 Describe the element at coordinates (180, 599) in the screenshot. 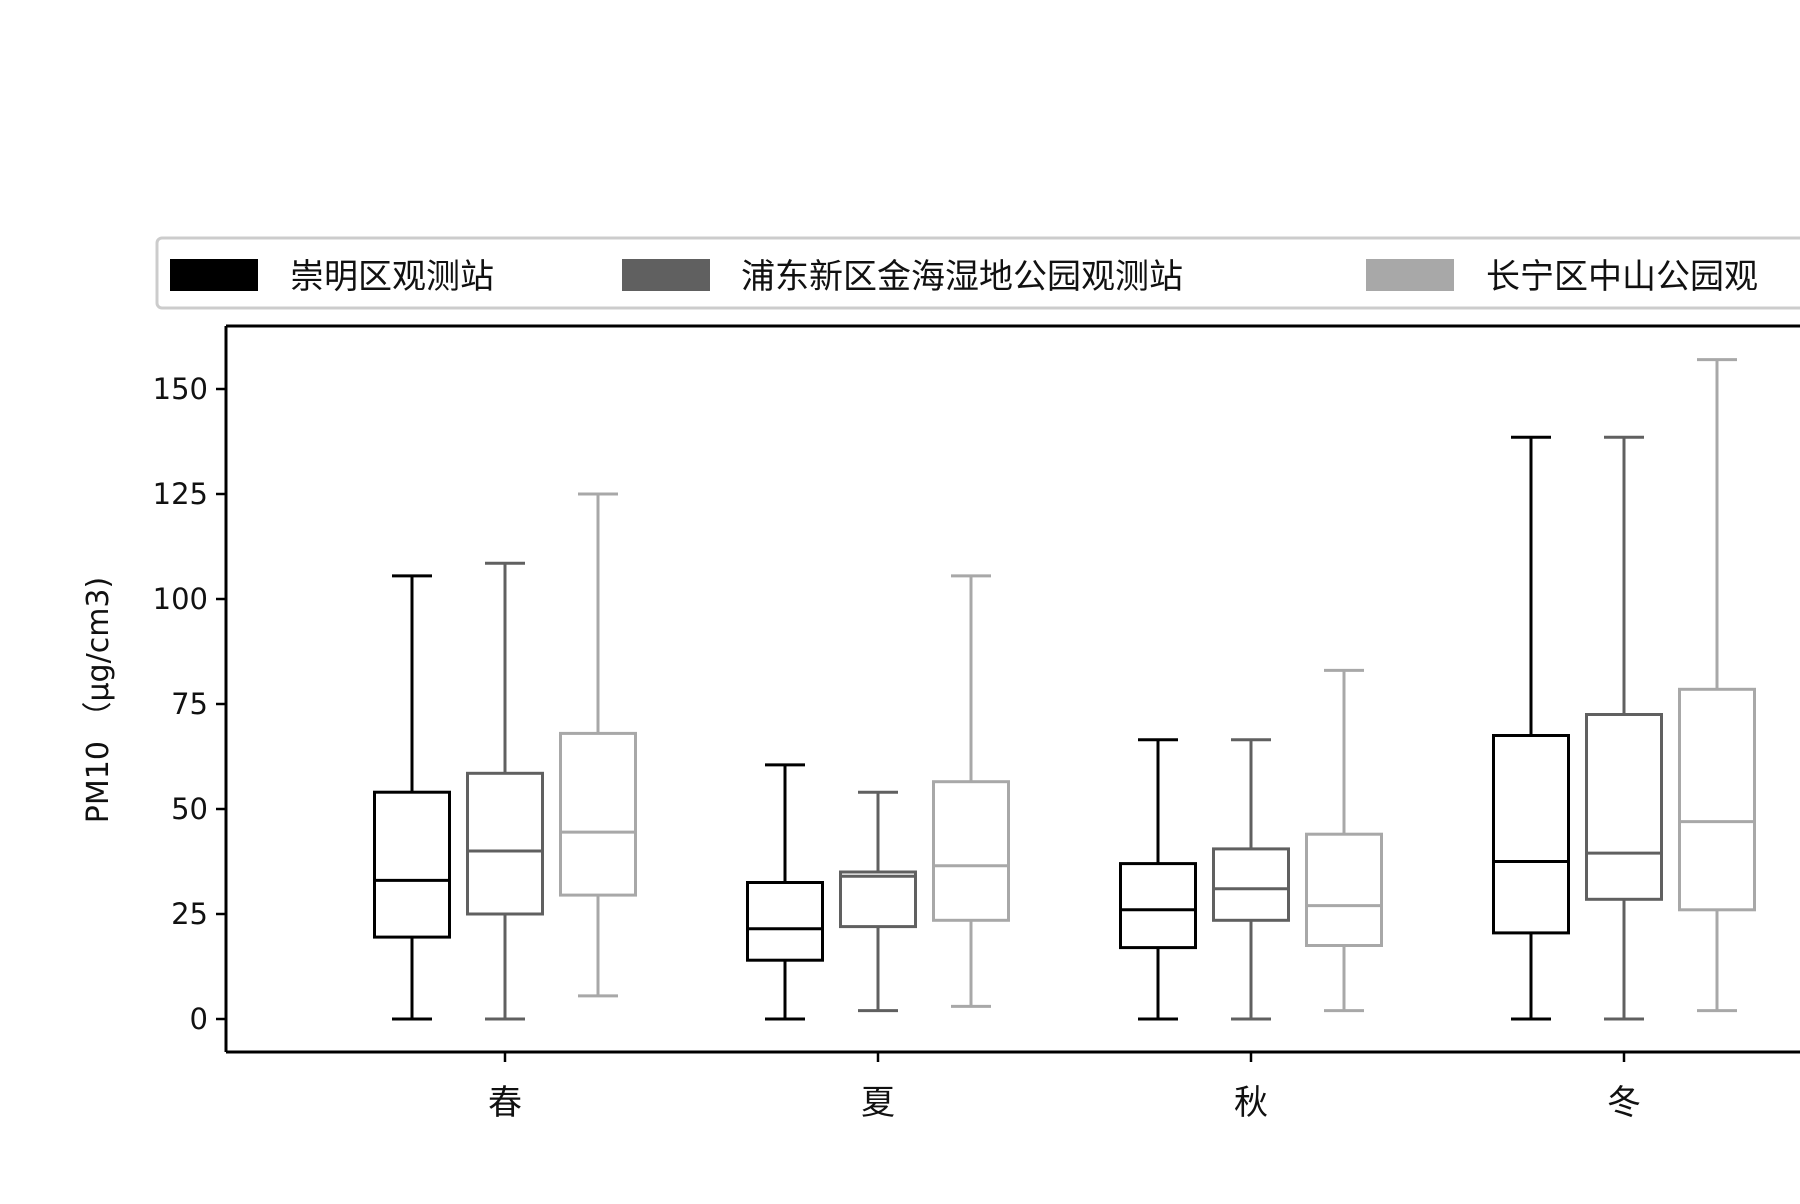

I see `y-tick-label-4: 100` at that location.